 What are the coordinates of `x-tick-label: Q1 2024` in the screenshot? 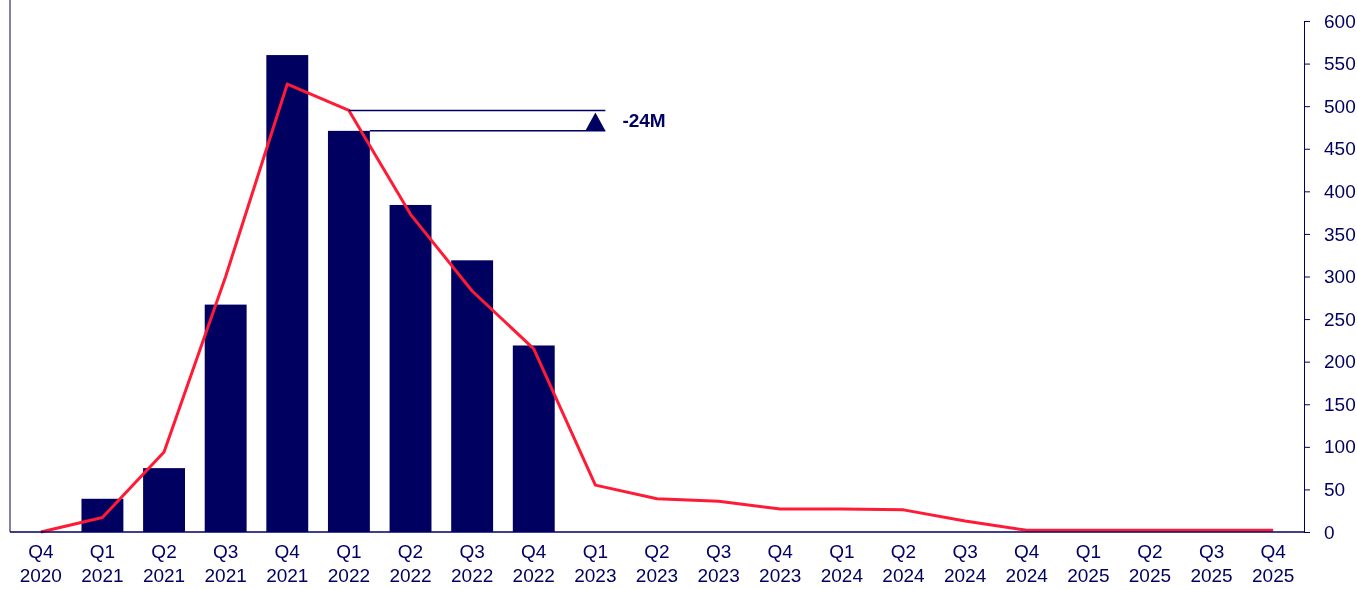 It's located at (842, 563).